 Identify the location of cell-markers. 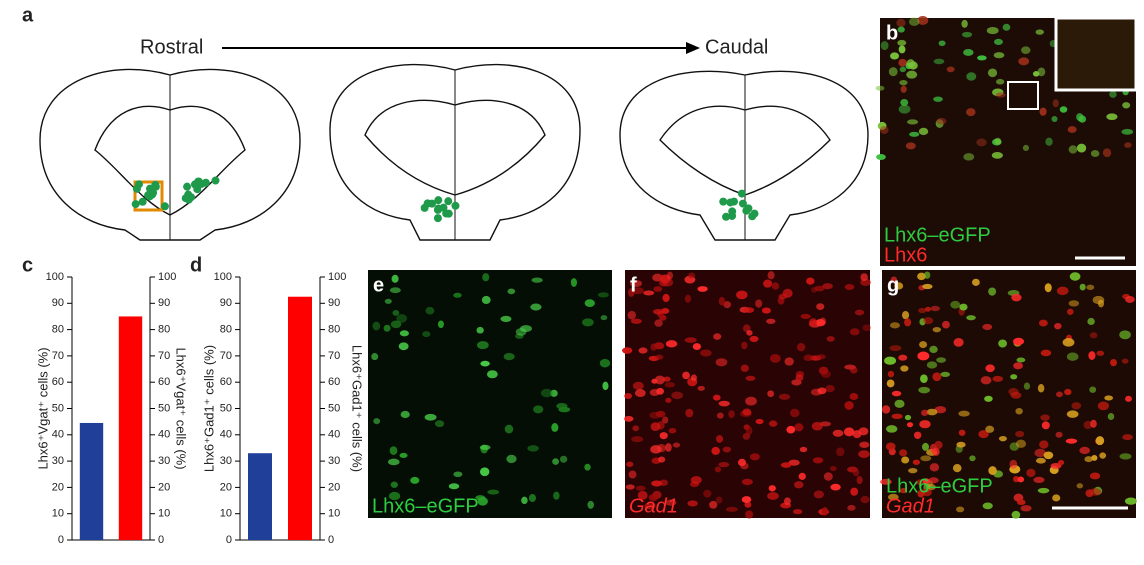
(445, 199).